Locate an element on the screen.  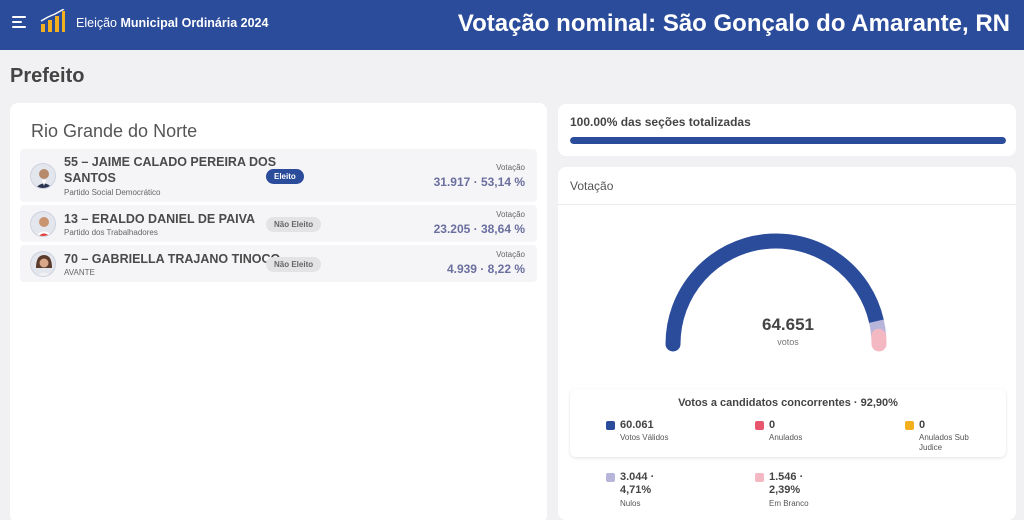
total-votes-unit: votos is located at coordinates (788, 342).